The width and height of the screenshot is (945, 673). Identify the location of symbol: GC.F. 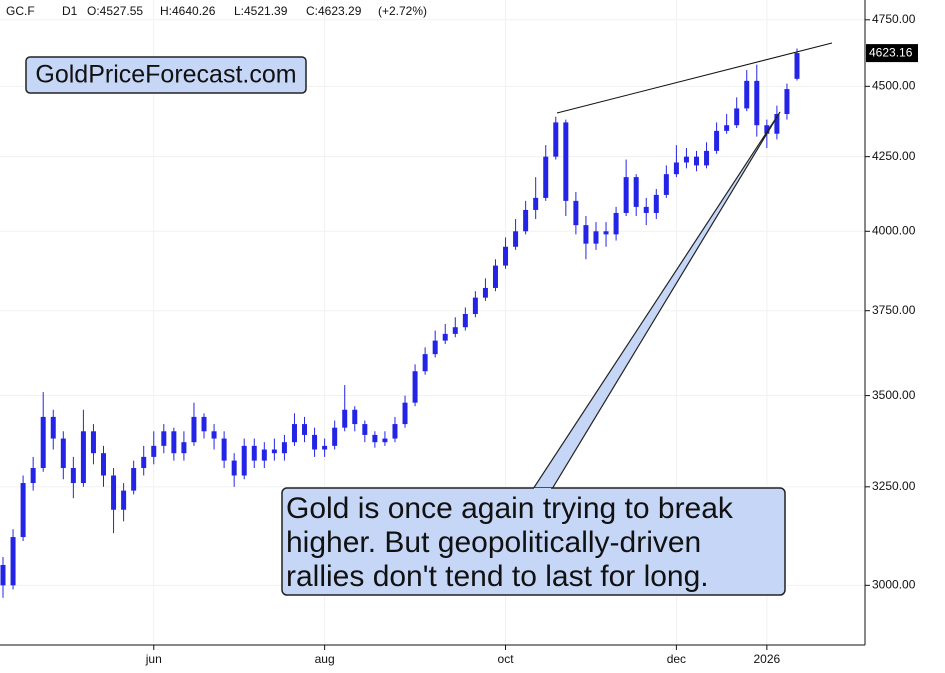
(20, 11).